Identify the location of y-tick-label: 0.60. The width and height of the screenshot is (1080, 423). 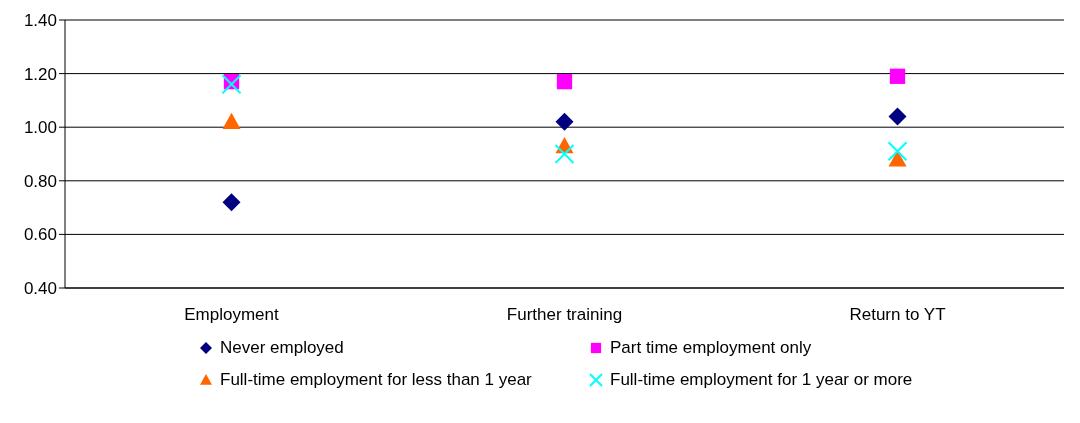
(40, 235).